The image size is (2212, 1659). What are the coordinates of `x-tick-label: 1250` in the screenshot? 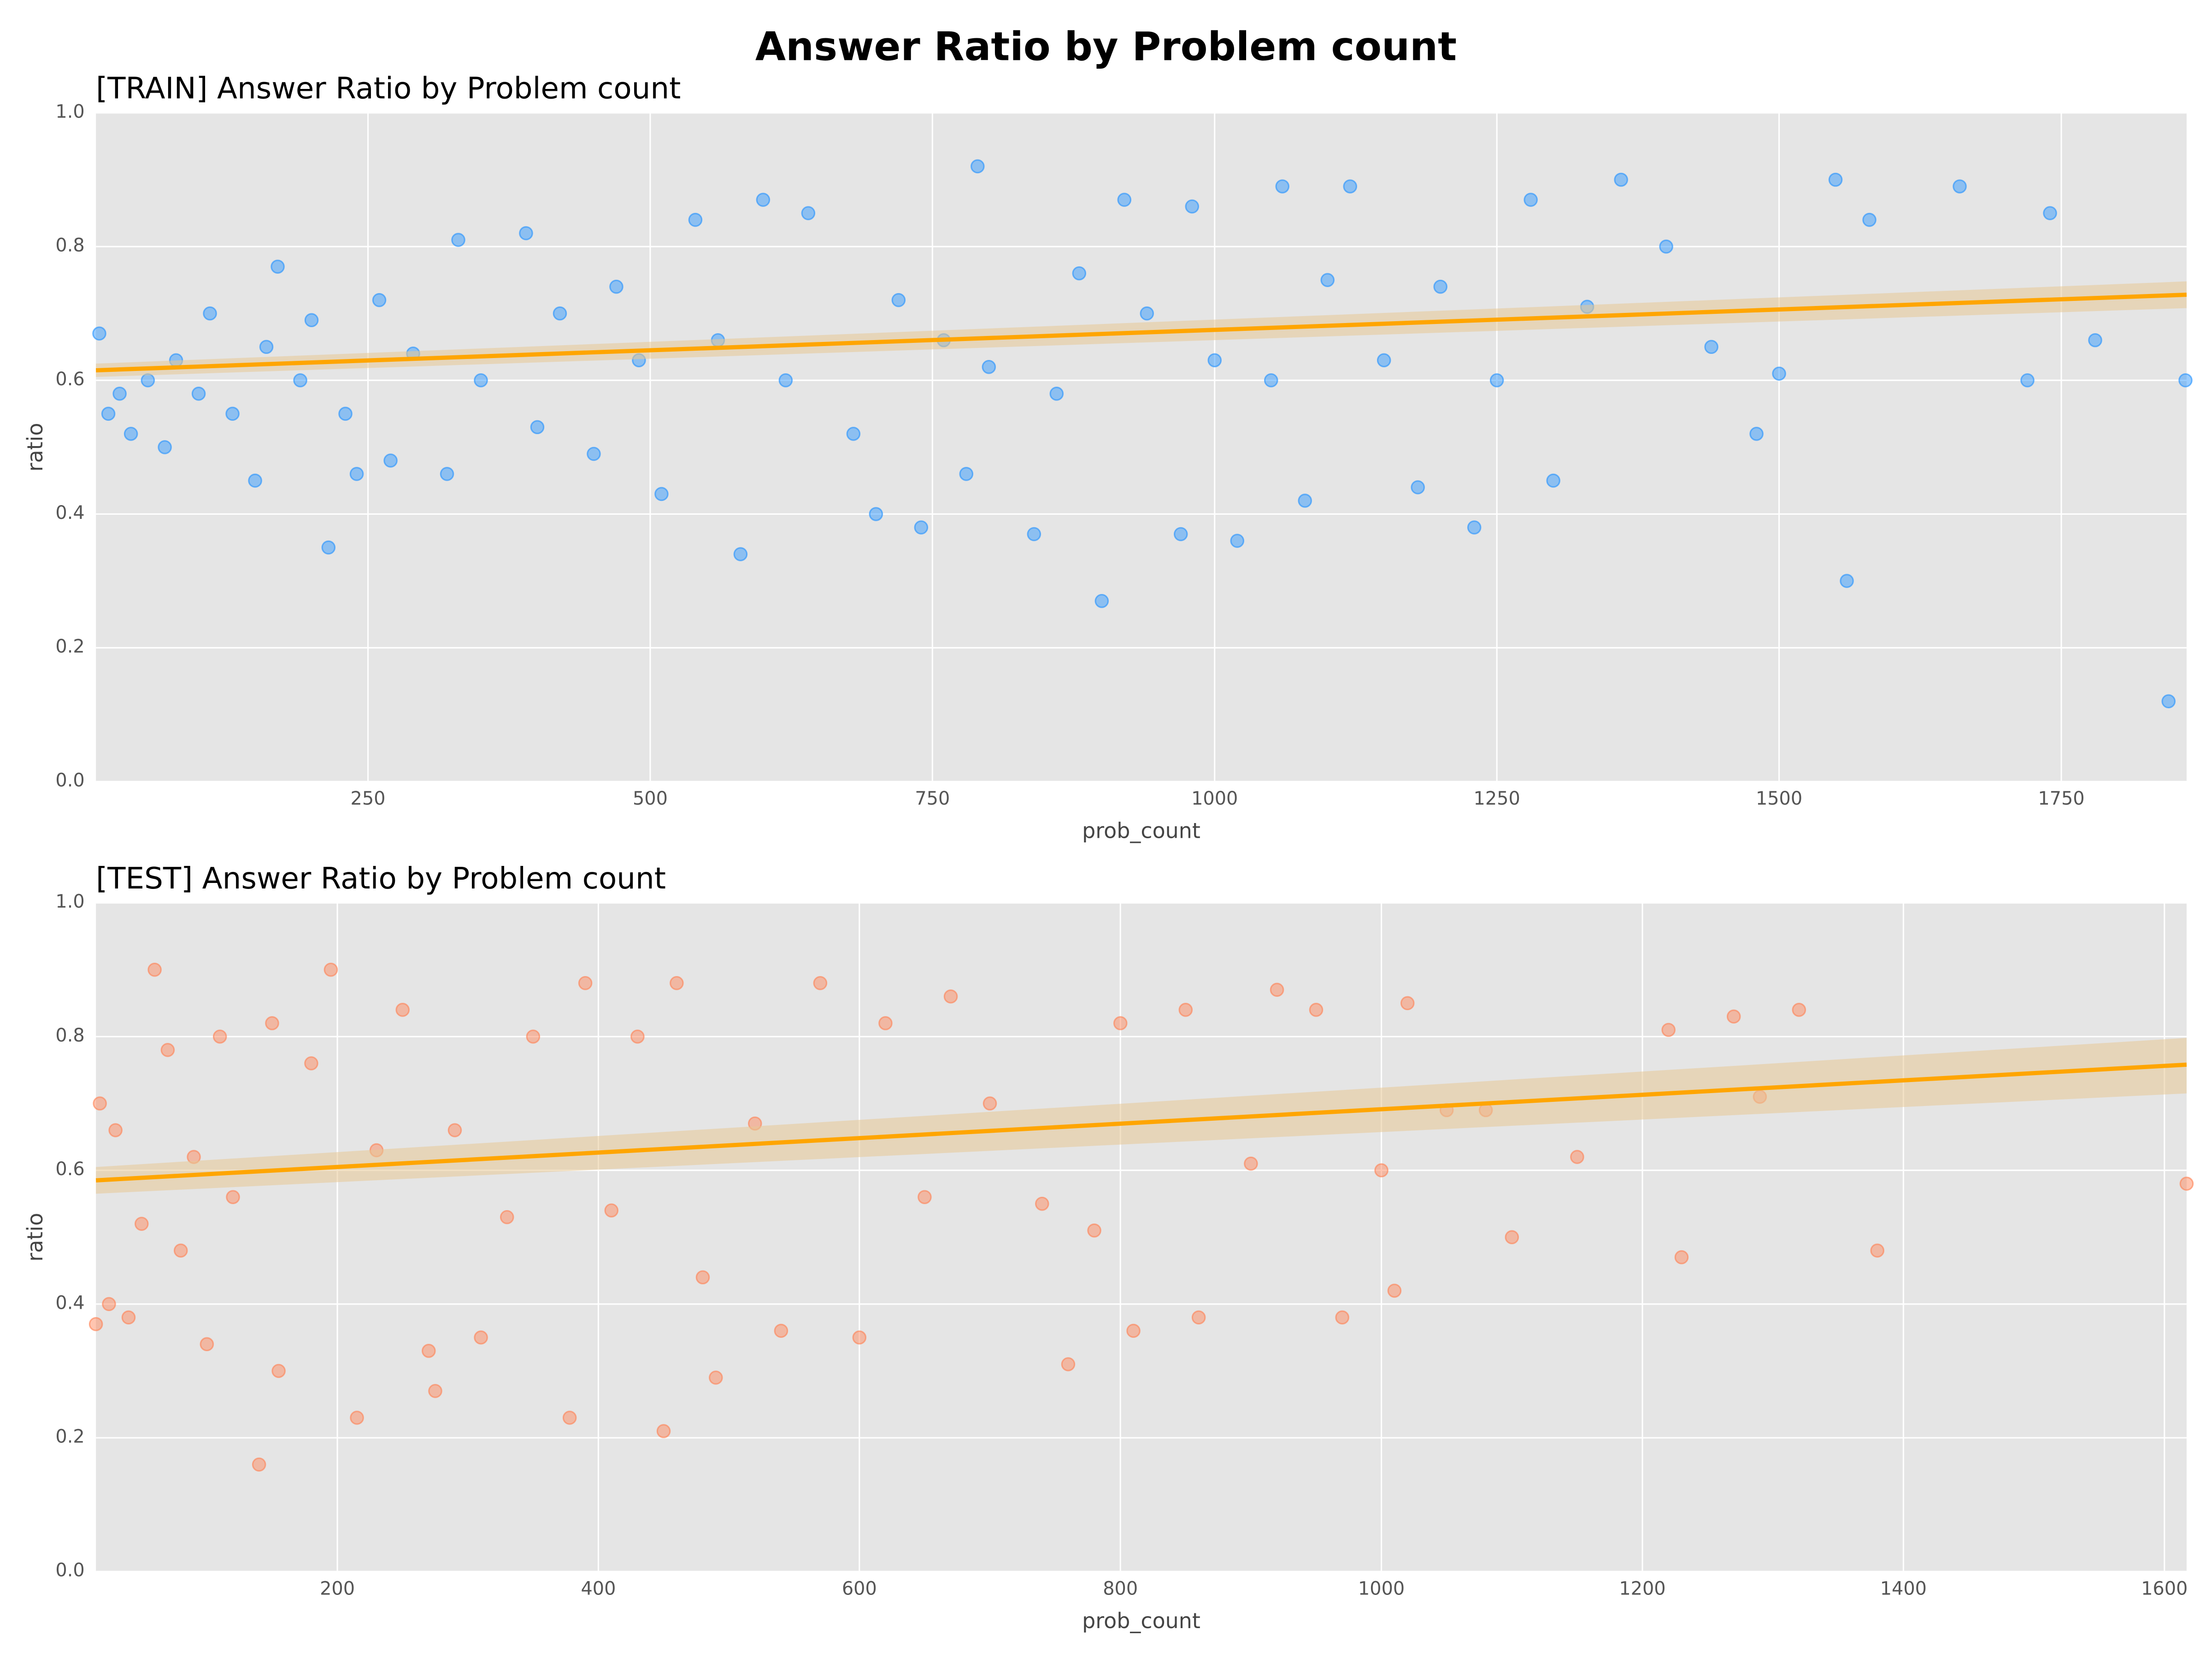 It's located at (1497, 798).